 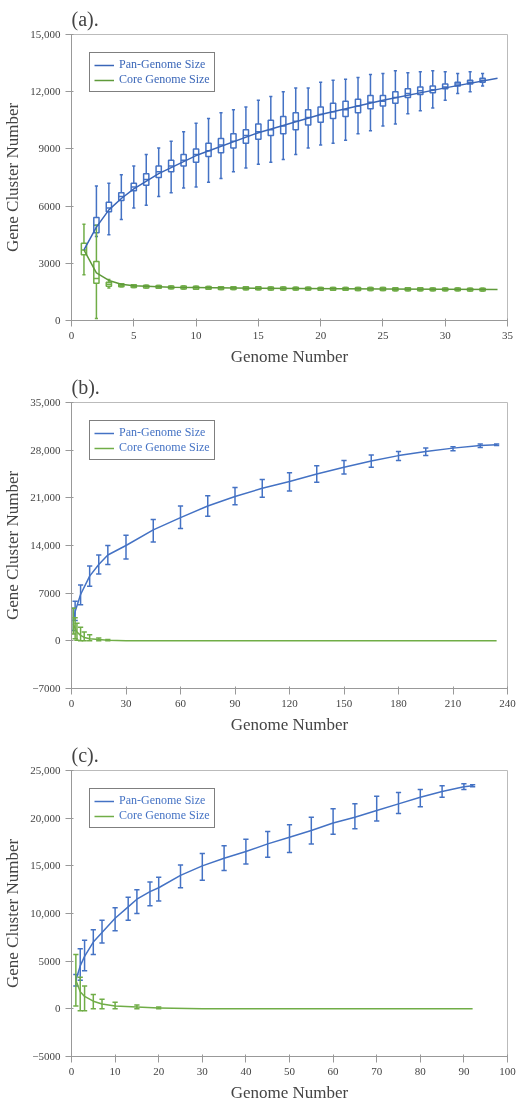 What do you see at coordinates (399, 702) in the screenshot?
I see `x-tick-label: 180` at bounding box center [399, 702].